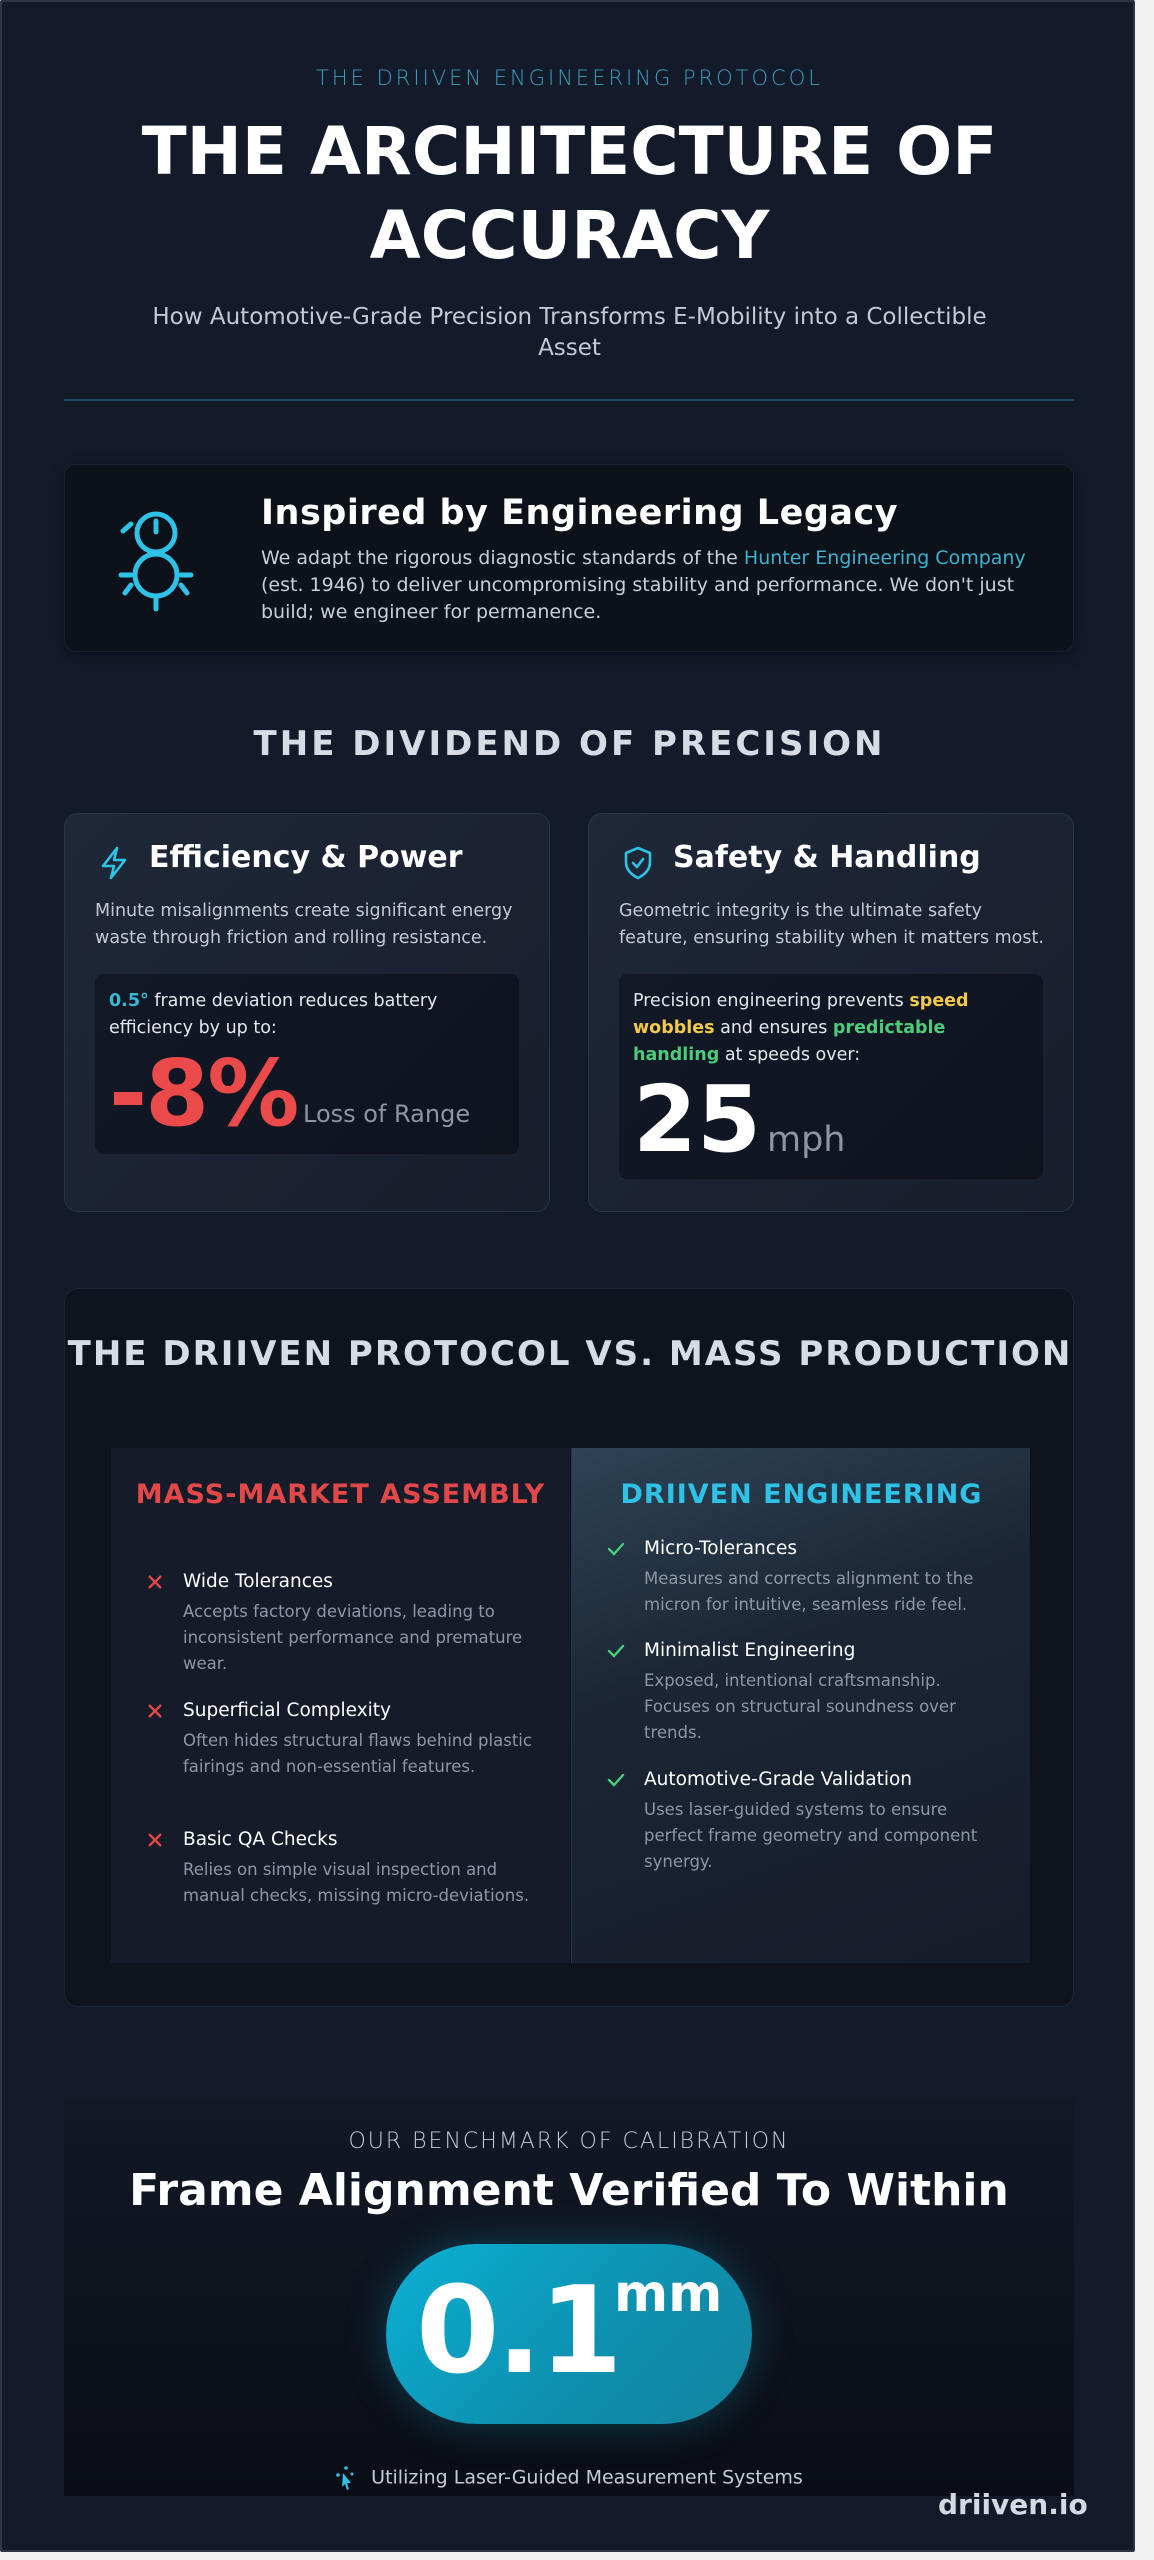 The width and height of the screenshot is (1154, 2560). Describe the element at coordinates (720, 1548) in the screenshot. I see `item-title: Micro-Tolerances` at that location.